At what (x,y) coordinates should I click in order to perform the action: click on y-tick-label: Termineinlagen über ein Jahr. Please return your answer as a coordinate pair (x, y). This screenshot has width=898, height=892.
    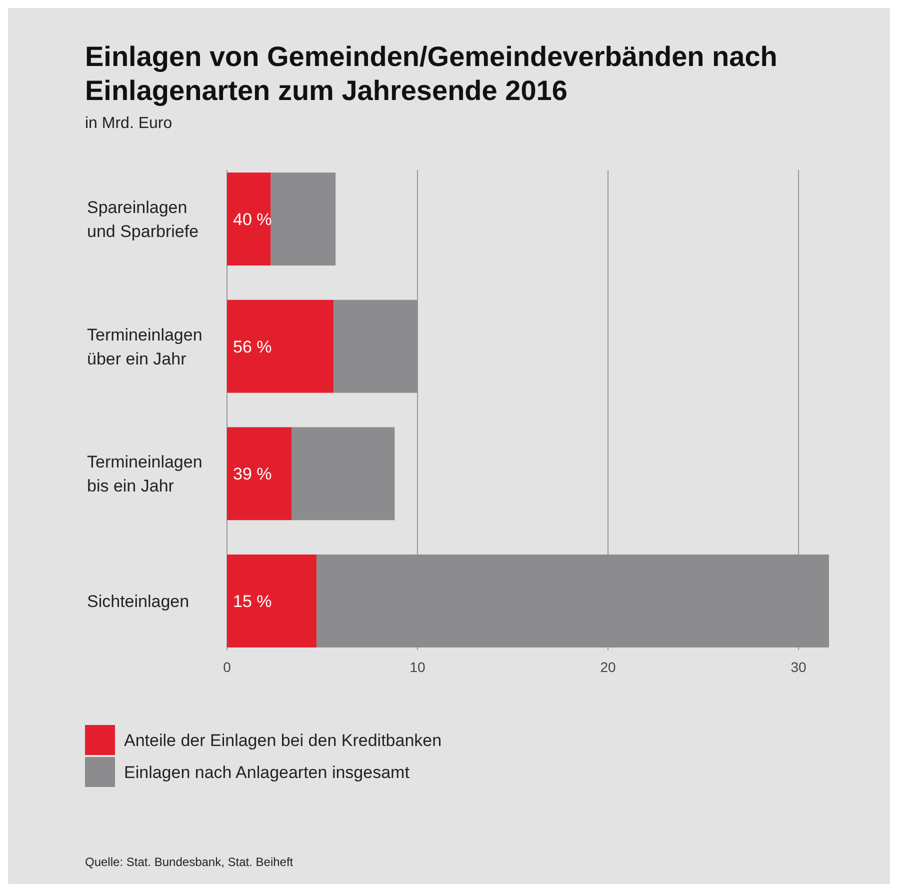
    Looking at the image, I should click on (144, 346).